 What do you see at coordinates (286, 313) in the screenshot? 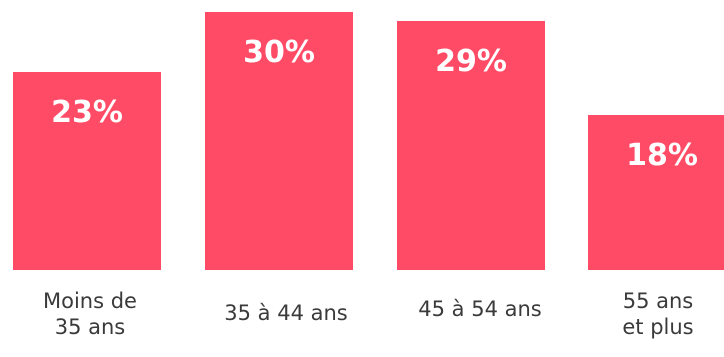
I see `category-label: 35 à 44 ans` at bounding box center [286, 313].